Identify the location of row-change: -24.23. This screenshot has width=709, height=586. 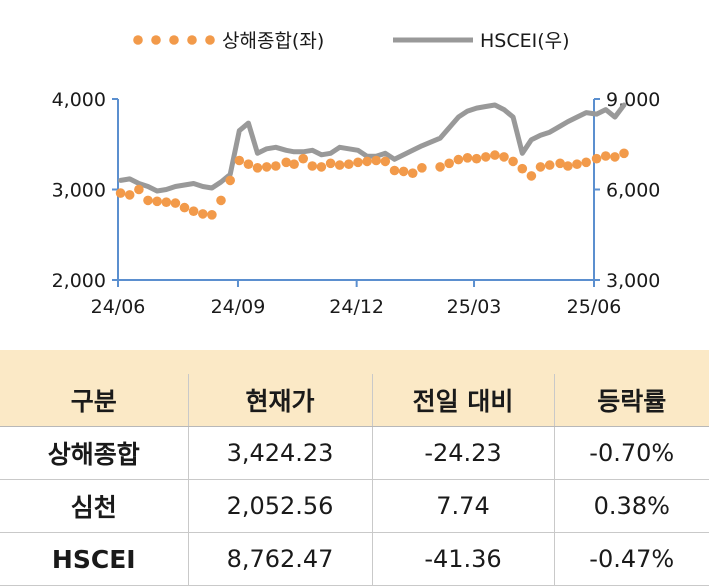
(463, 453).